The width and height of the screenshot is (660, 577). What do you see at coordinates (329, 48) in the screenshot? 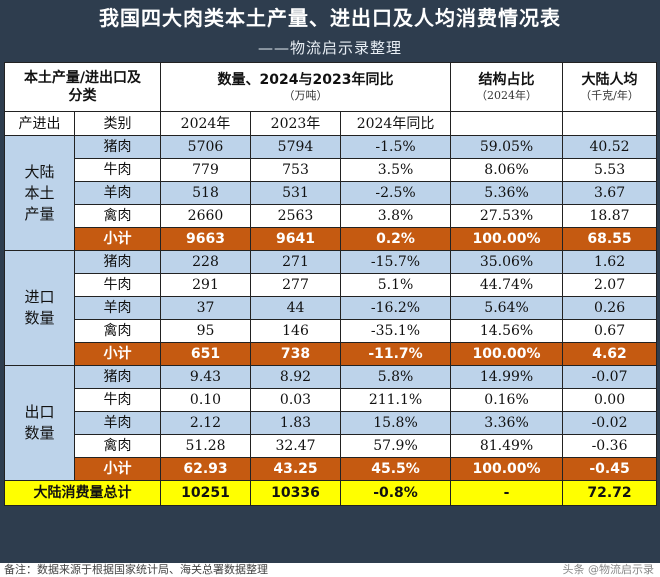
I see `page-subtitle: ——物流启示录整理` at bounding box center [329, 48].